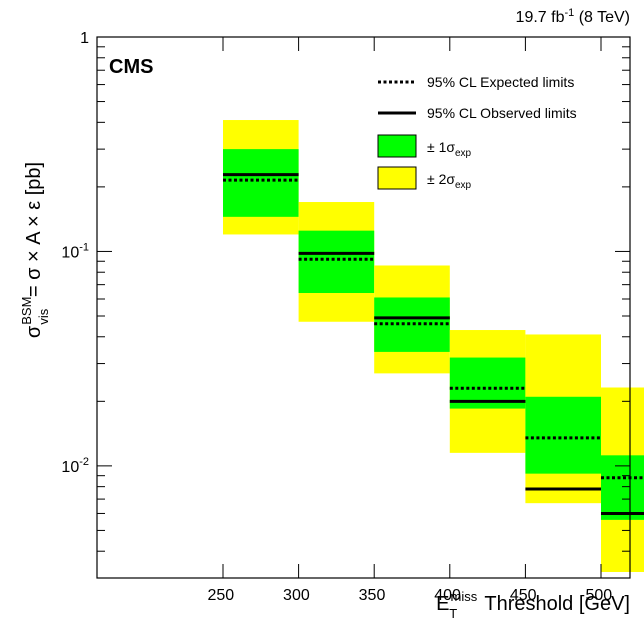  Describe the element at coordinates (84, 38) in the screenshot. I see `y-tick-label: 1` at that location.